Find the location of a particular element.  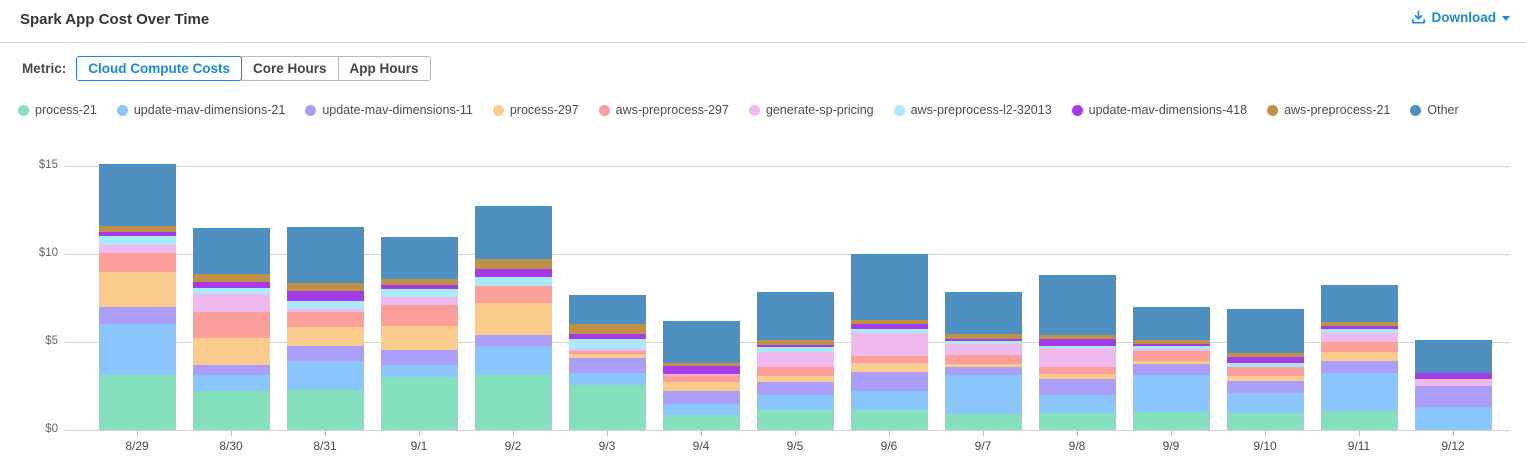

bar-9/12 is located at coordinates (1453, 385).